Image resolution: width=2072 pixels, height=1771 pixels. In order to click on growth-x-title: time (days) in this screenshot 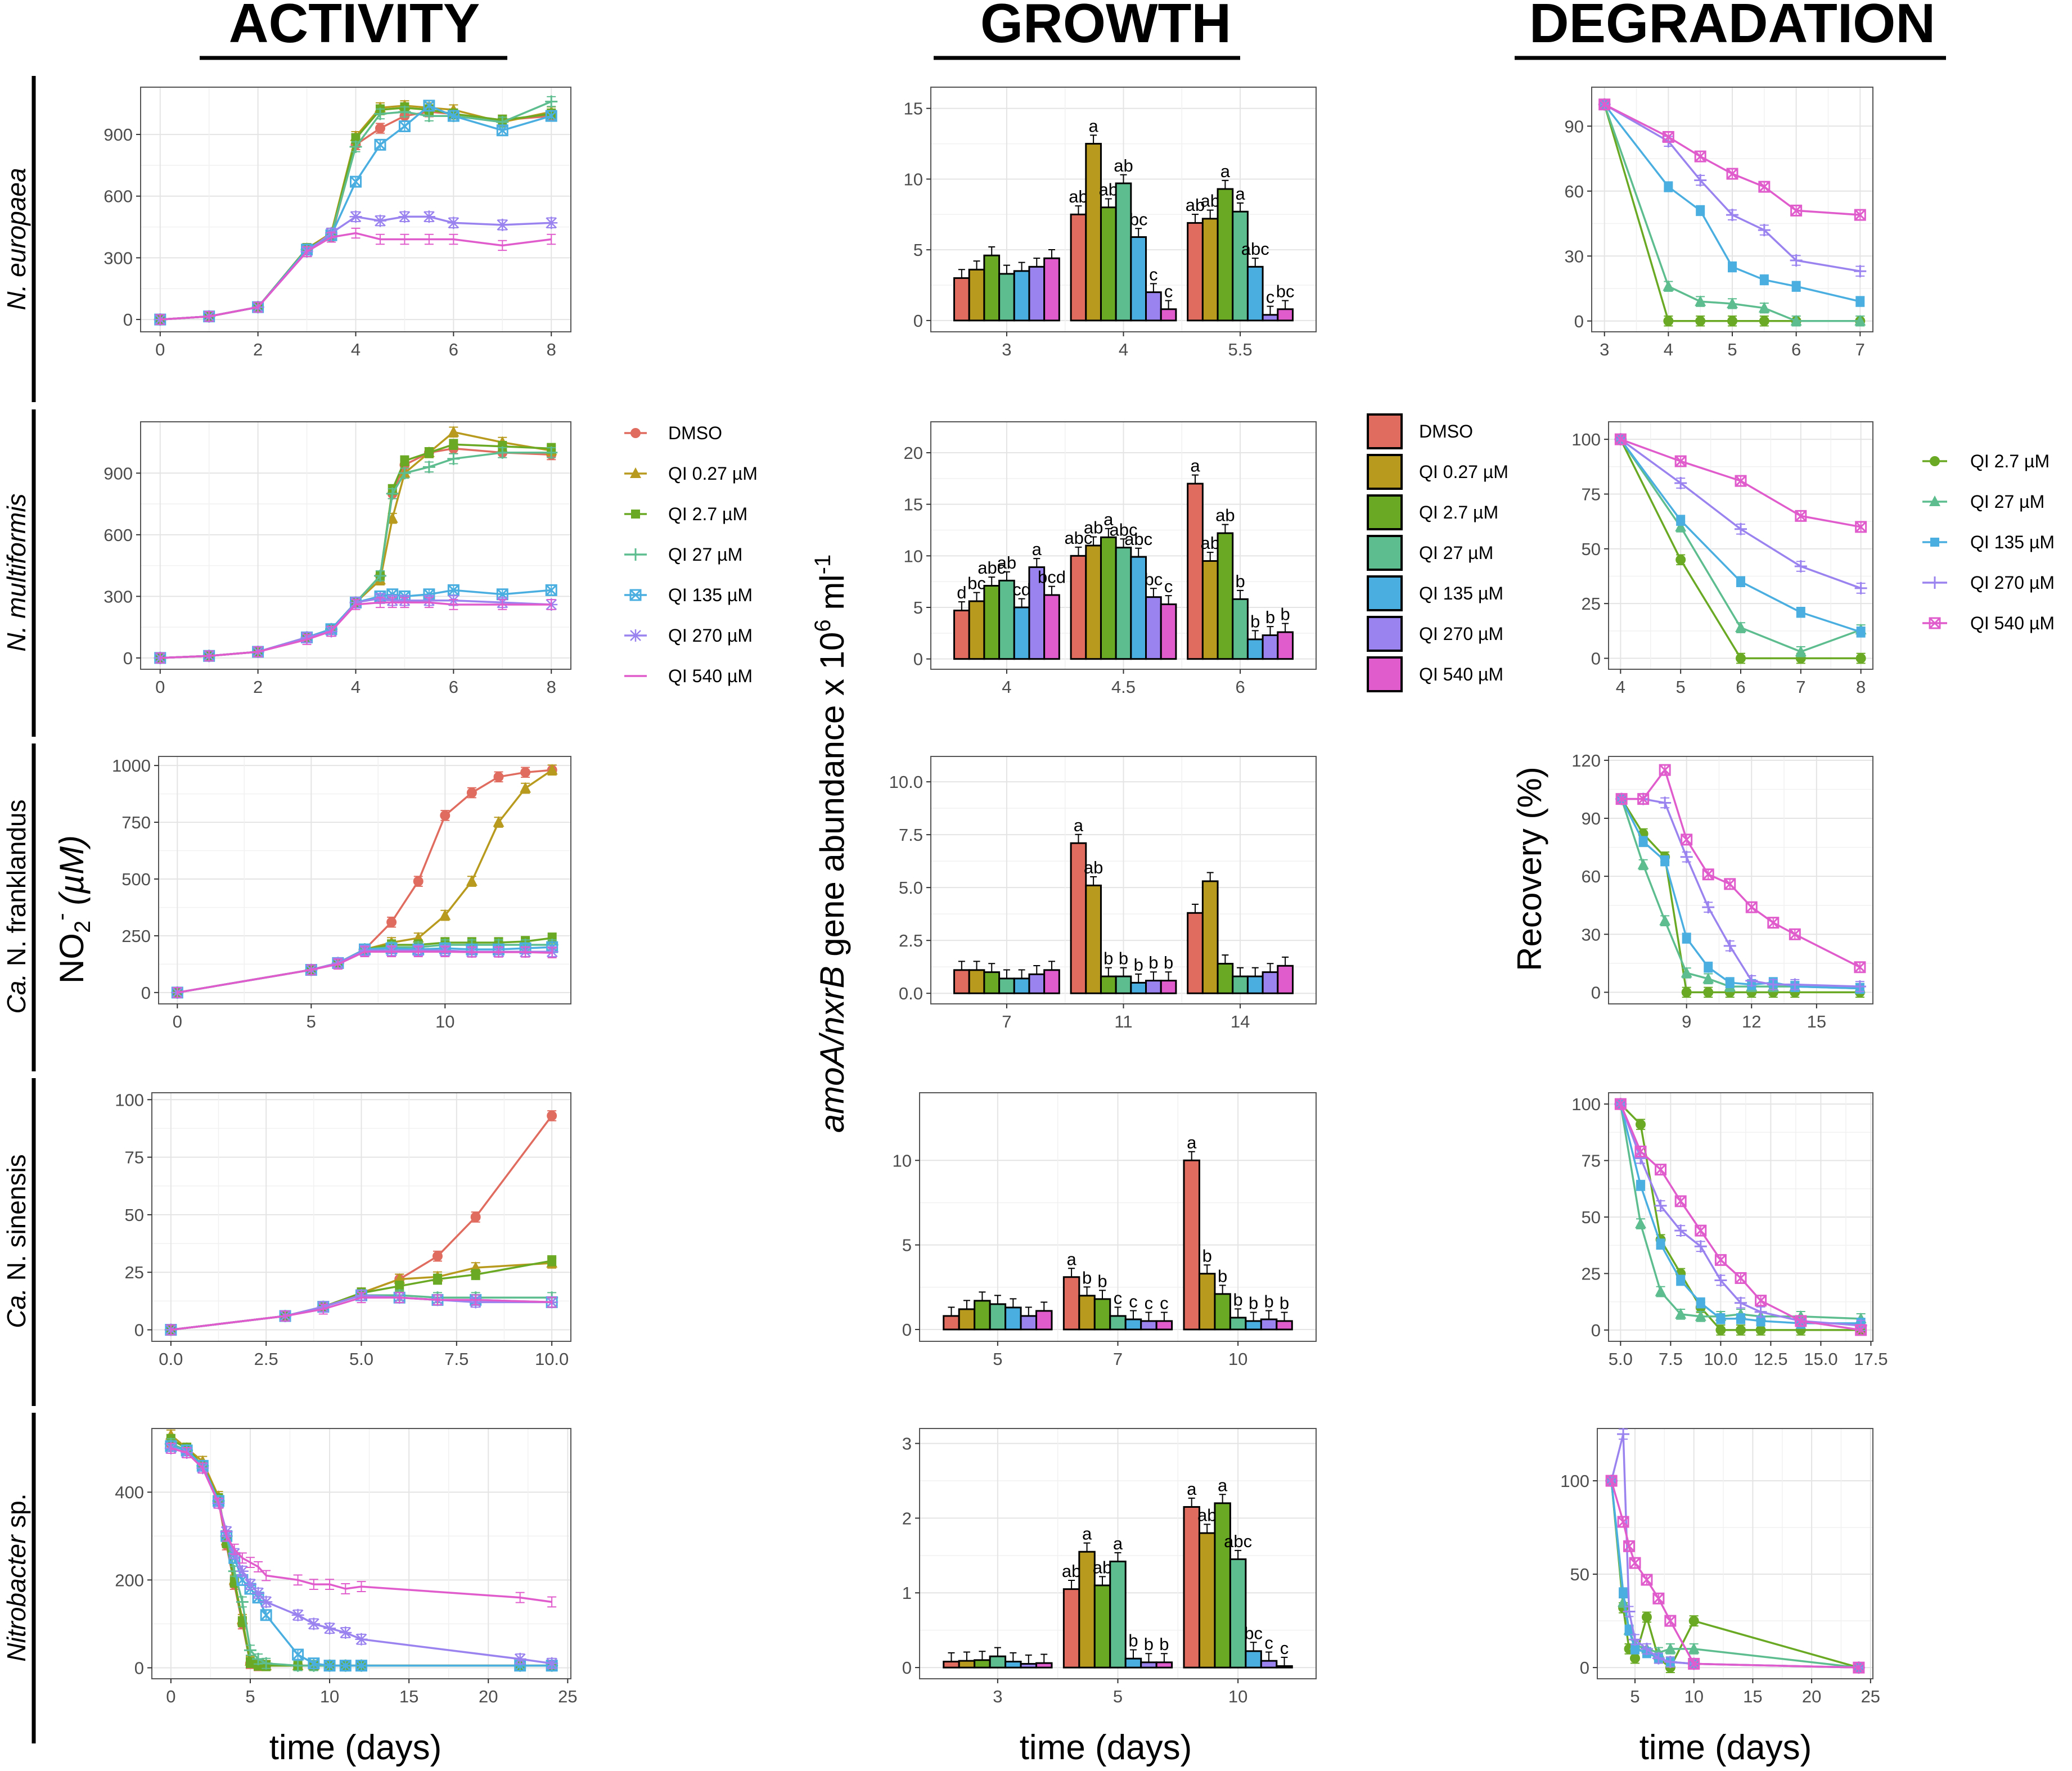, I will do `click(1106, 1747)`.